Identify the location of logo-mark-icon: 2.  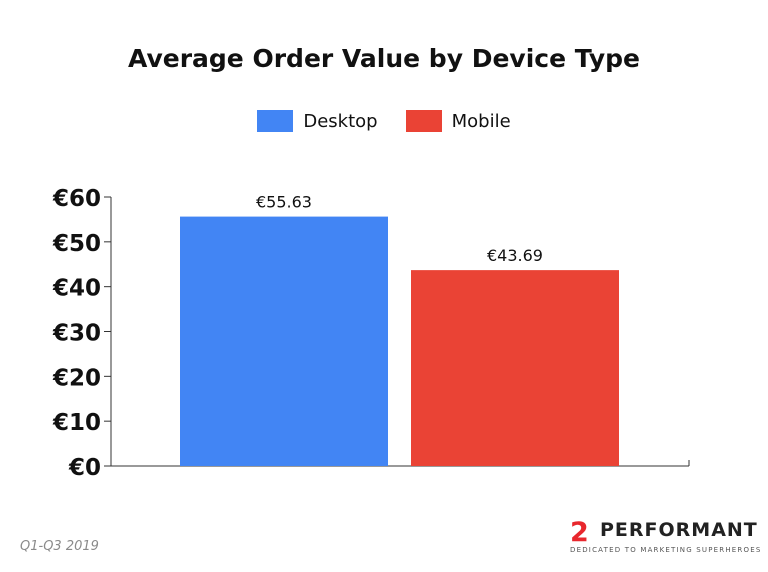
(579, 531).